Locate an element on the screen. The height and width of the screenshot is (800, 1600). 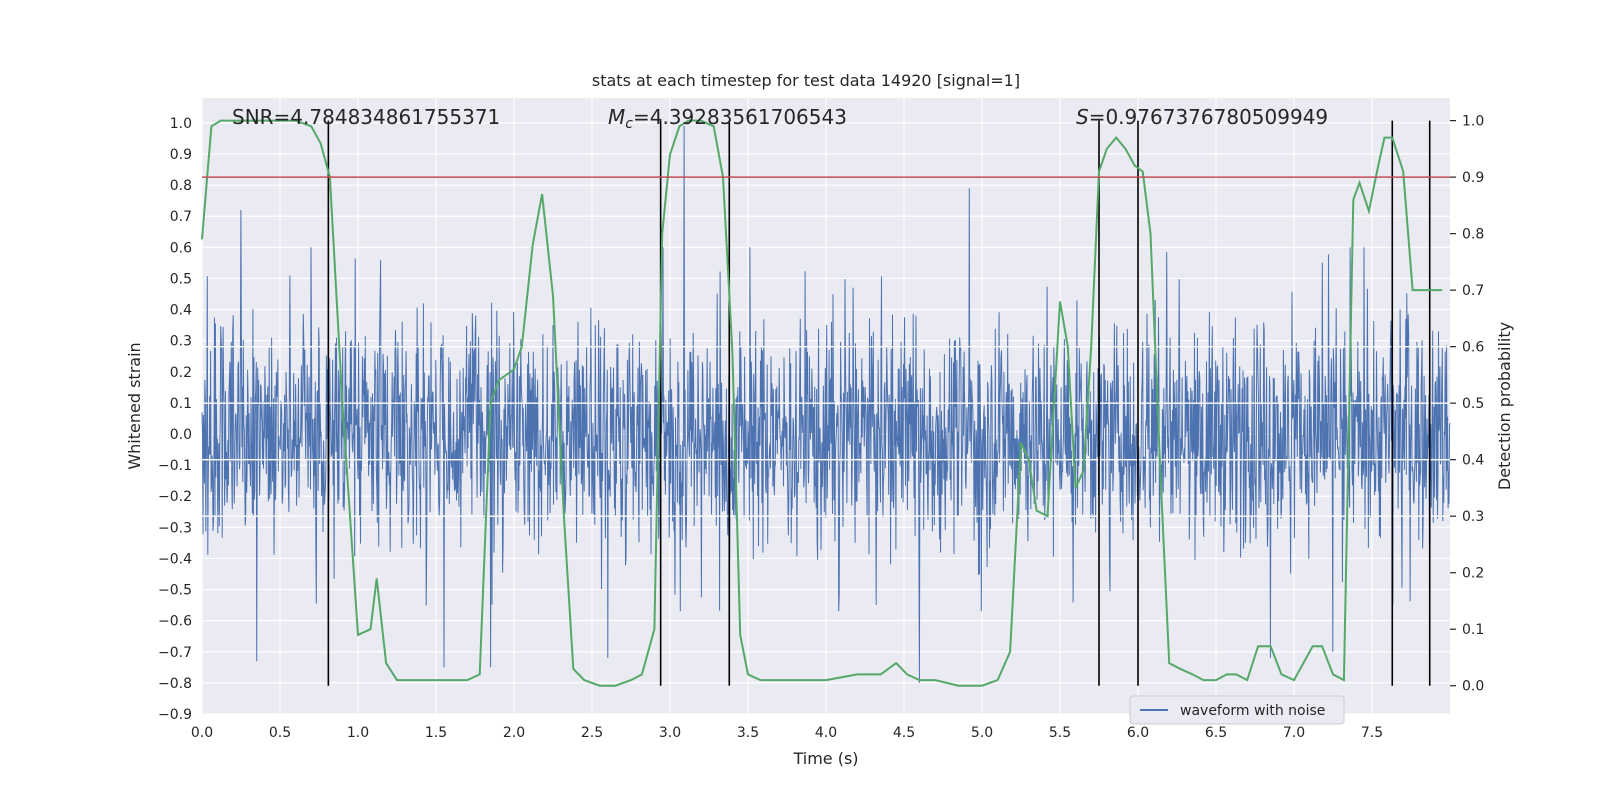
mc-annotation: Mc=4.39283561706543 is located at coordinates (727, 118).